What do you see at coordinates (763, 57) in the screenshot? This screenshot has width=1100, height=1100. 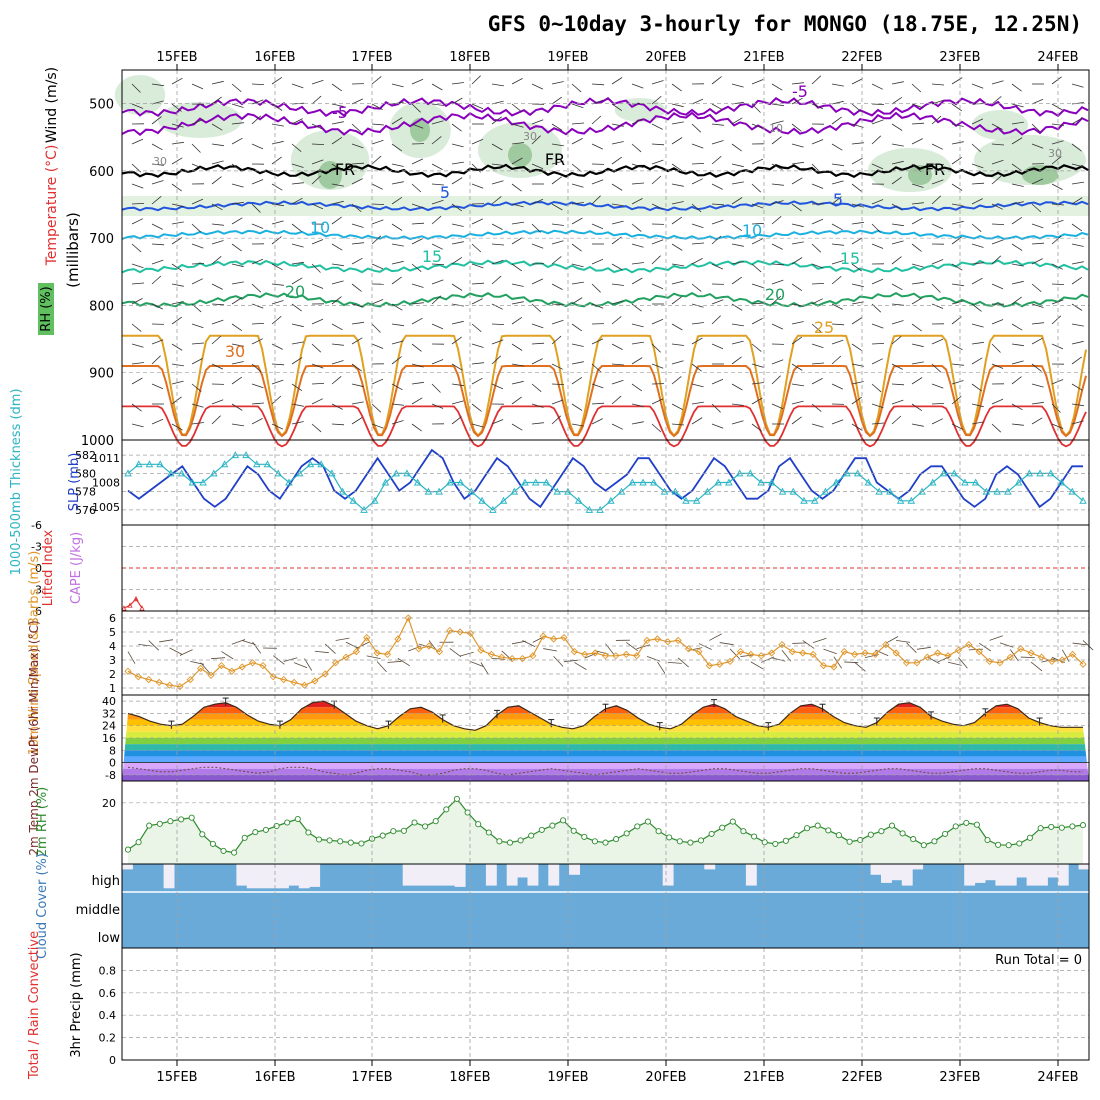 I see `x-tick-label-top: 21FEB` at bounding box center [763, 57].